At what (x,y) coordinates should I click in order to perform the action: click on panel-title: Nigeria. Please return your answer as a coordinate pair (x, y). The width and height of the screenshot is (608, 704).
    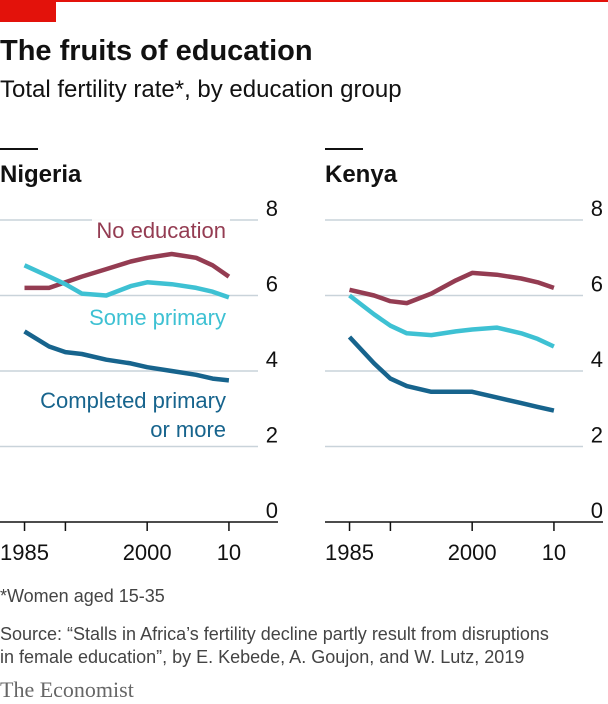
    Looking at the image, I should click on (41, 174).